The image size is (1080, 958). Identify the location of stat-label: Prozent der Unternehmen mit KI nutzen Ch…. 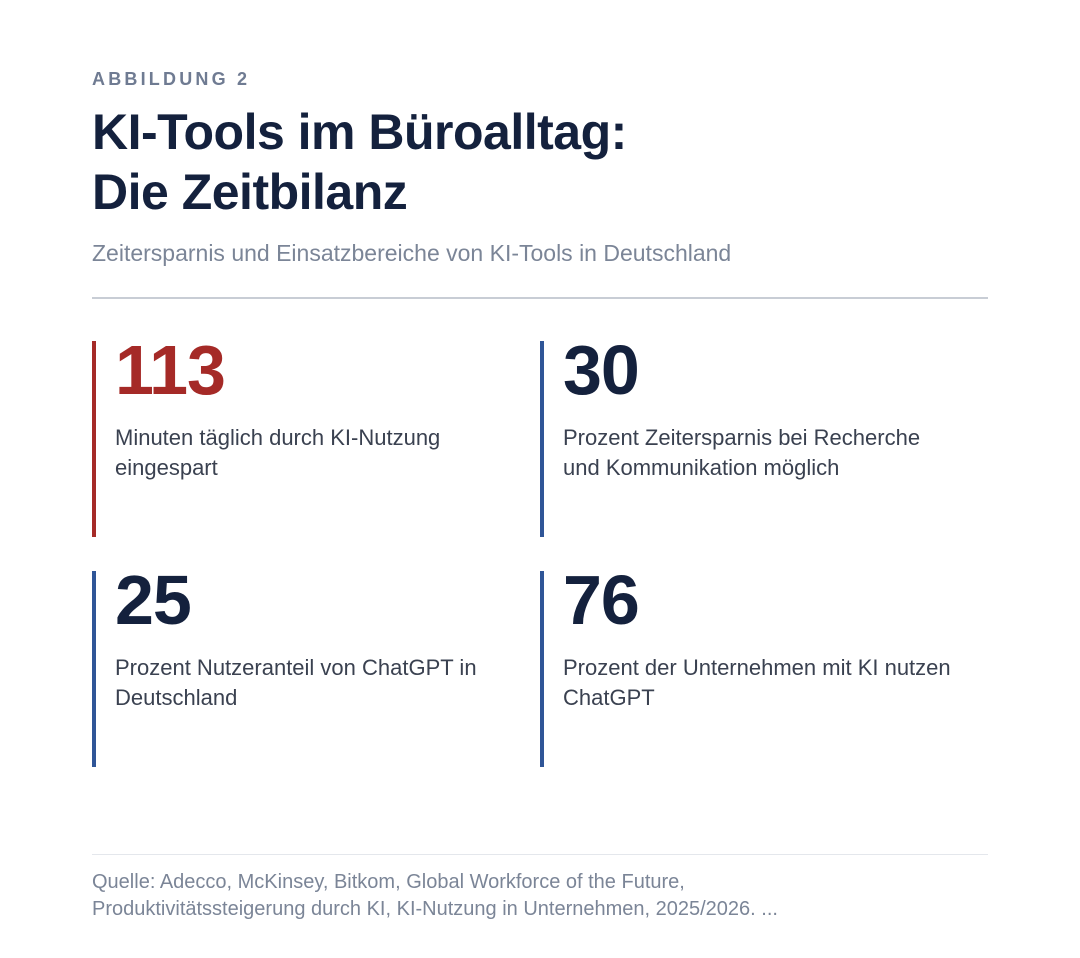
(757, 682).